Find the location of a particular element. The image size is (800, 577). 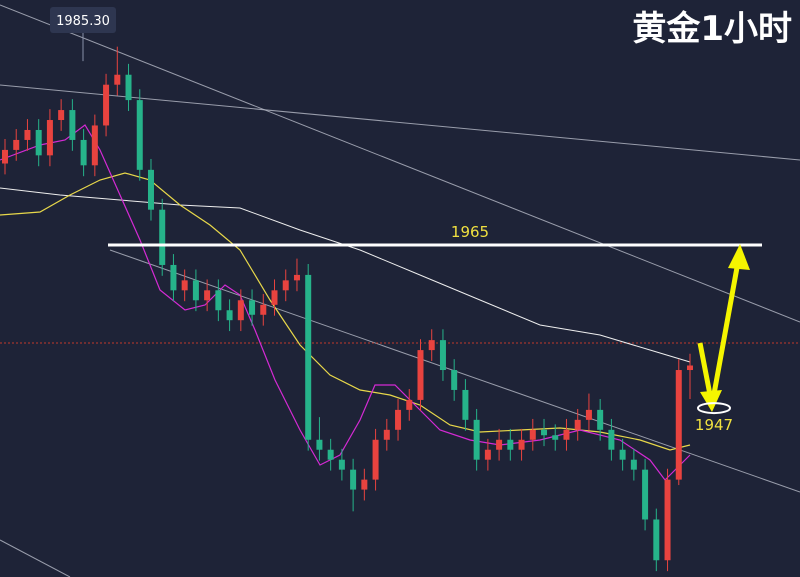

target-ring is located at coordinates (714, 408).